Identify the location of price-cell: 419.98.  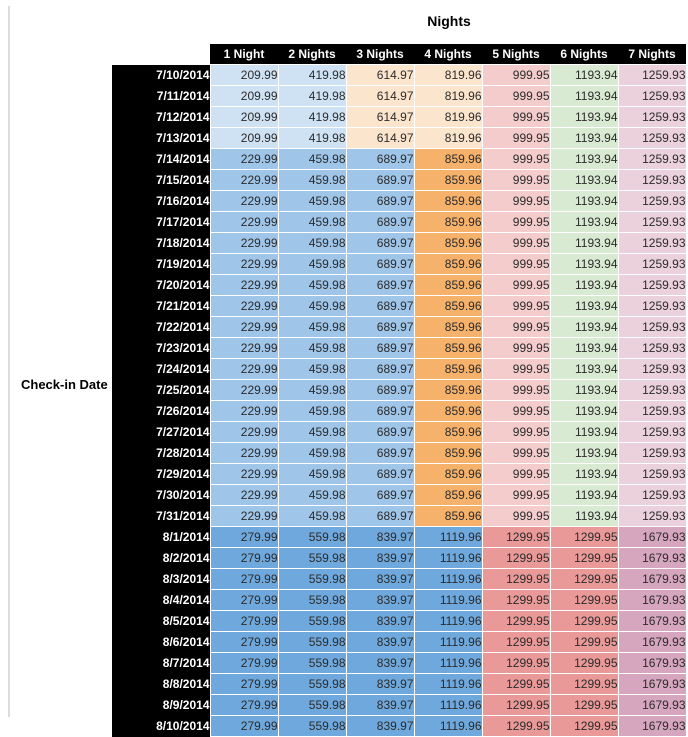
(312, 96).